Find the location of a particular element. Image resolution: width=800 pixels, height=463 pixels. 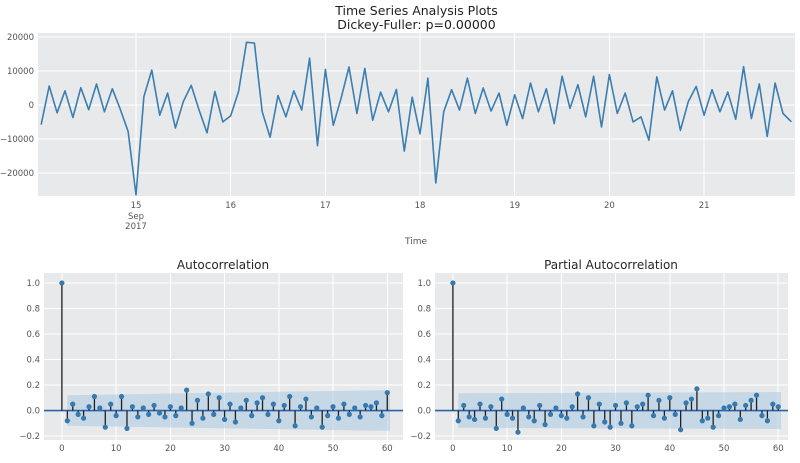

x-tick-label: 19 is located at coordinates (514, 206).